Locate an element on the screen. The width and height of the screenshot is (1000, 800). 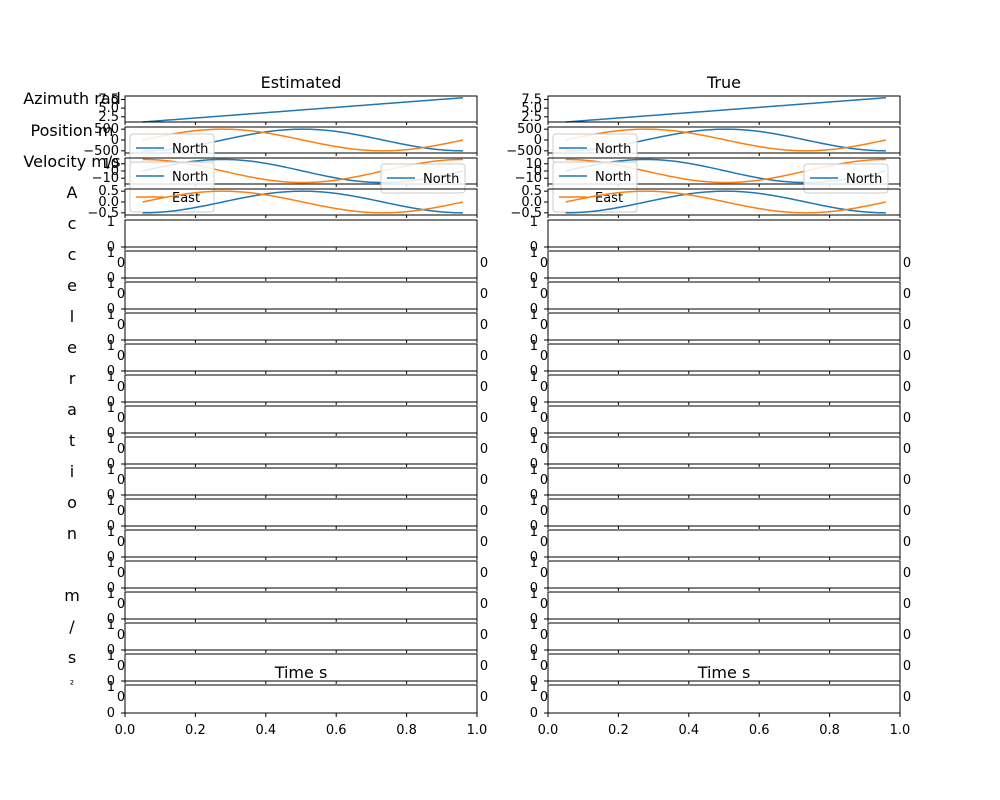
empty-panel-12: 100 0 is located at coordinates (297, 615).